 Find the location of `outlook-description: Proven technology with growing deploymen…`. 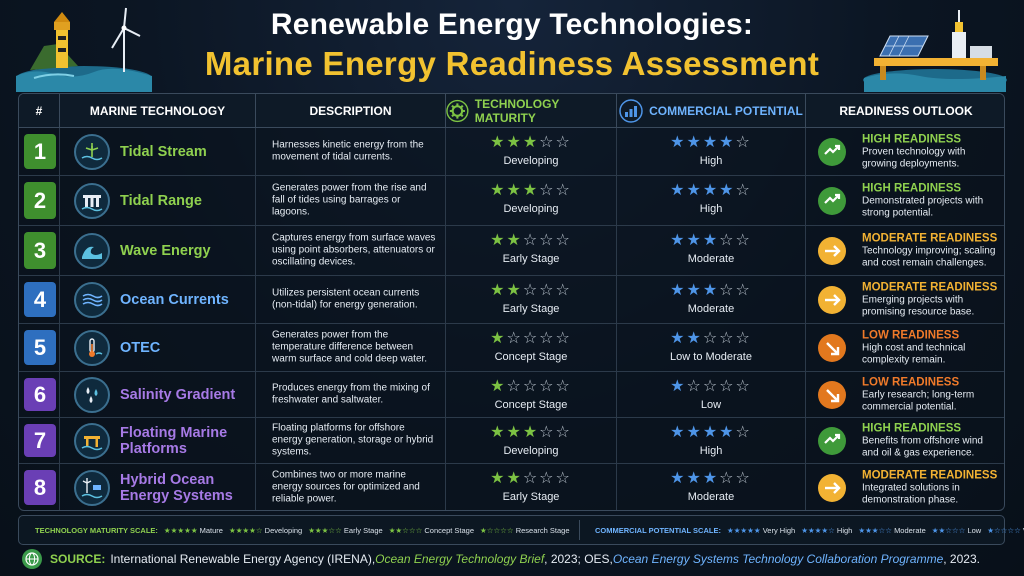

outlook-description: Proven technology with growing deploymen… is located at coordinates (914, 157).